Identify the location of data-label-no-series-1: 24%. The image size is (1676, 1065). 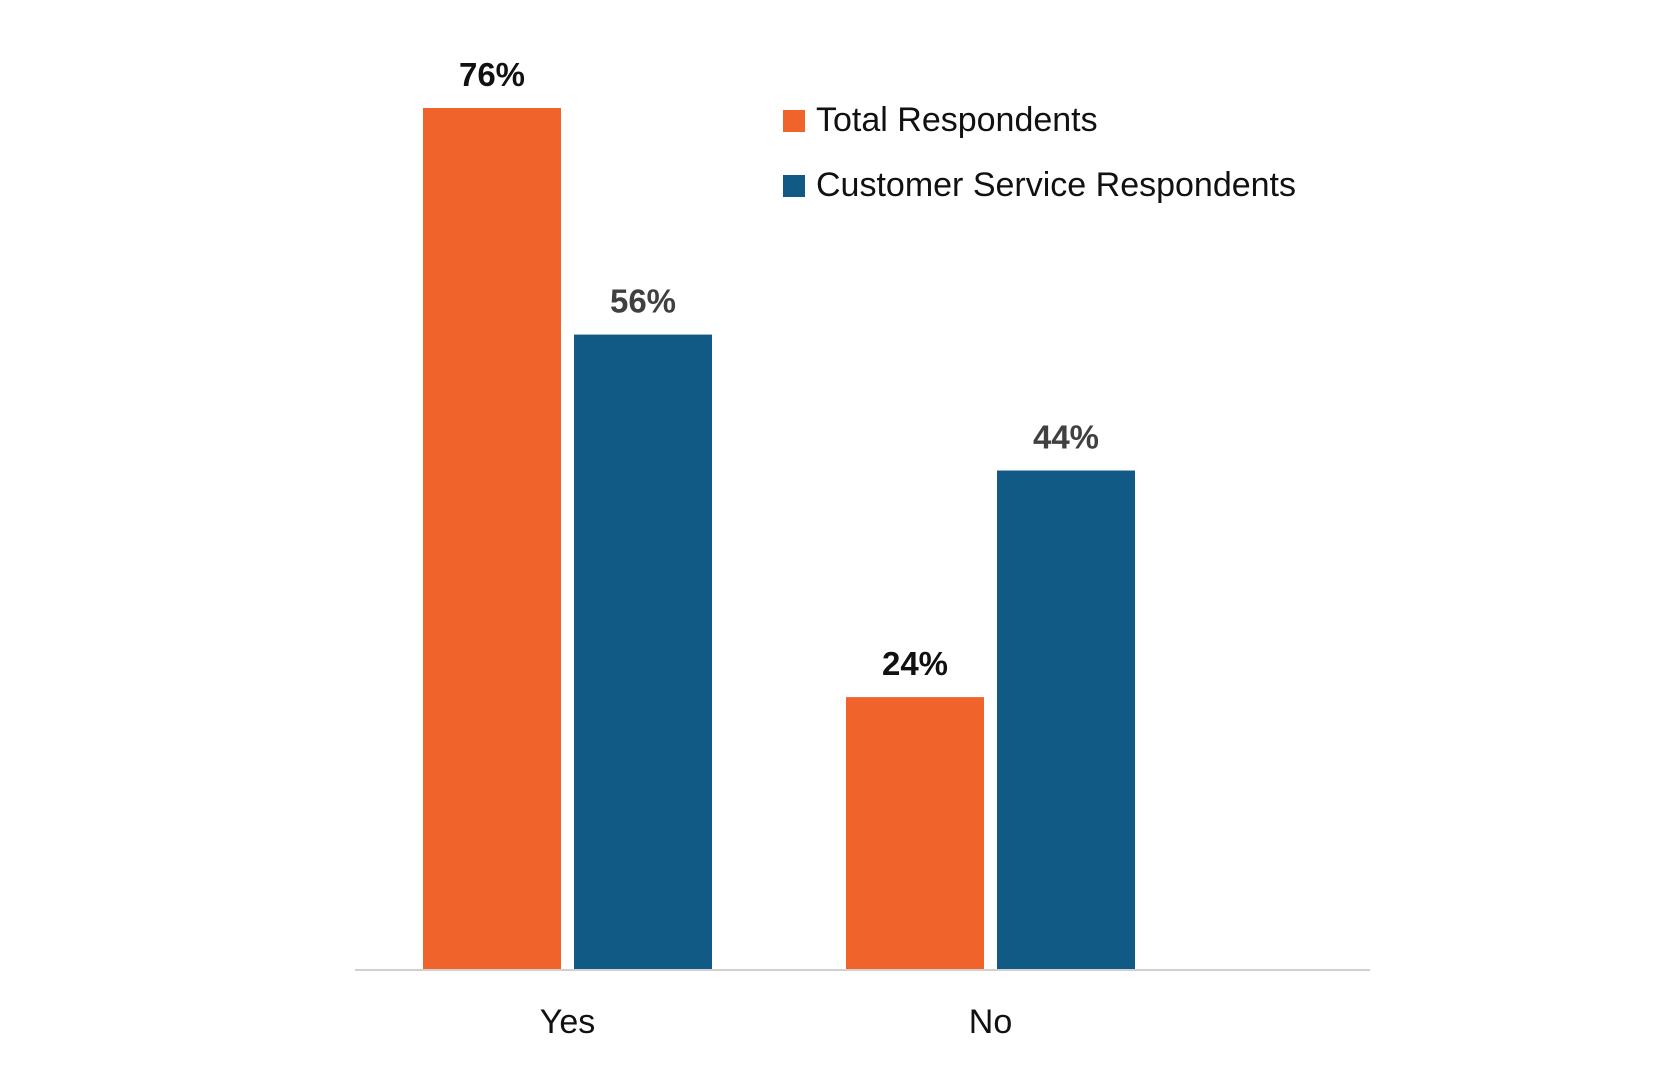
(915, 663).